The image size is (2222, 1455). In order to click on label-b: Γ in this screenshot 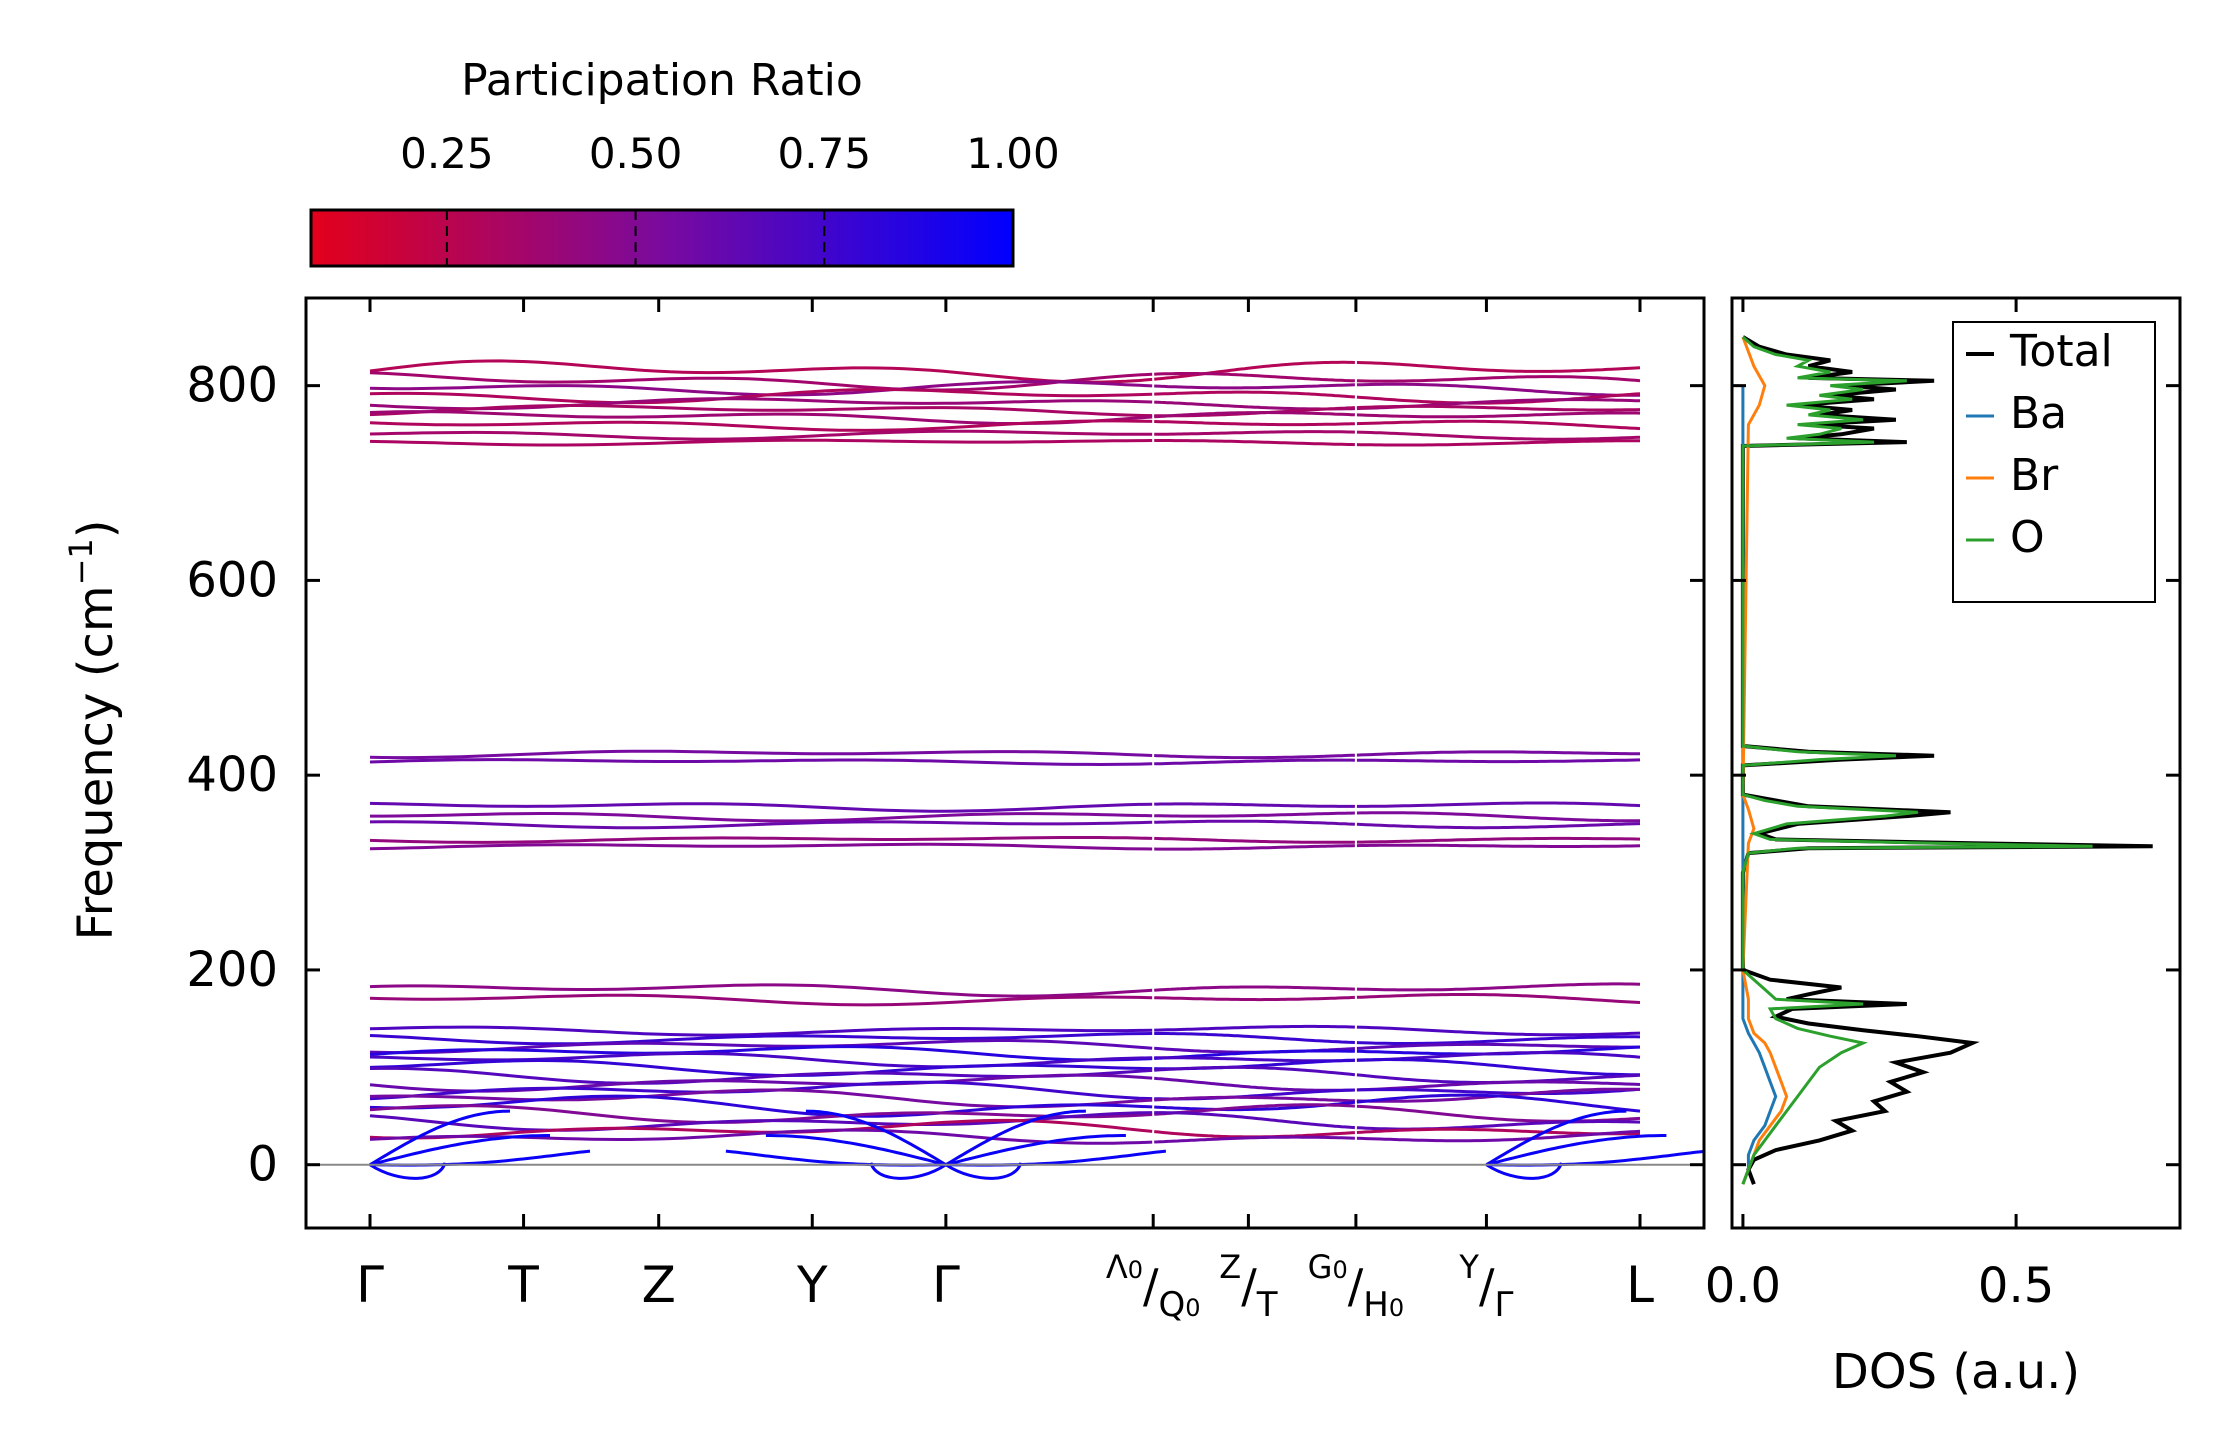, I will do `click(1503, 1305)`.